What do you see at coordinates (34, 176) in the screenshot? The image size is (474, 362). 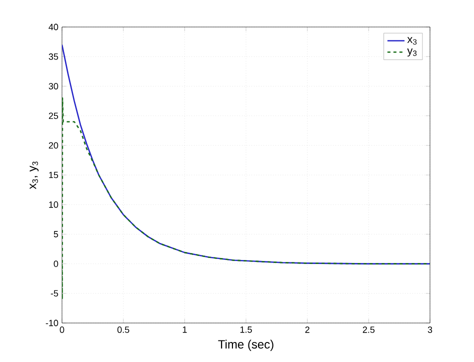 I see `y-axis-title: x$_{3}$, y$_{3}$` at bounding box center [34, 176].